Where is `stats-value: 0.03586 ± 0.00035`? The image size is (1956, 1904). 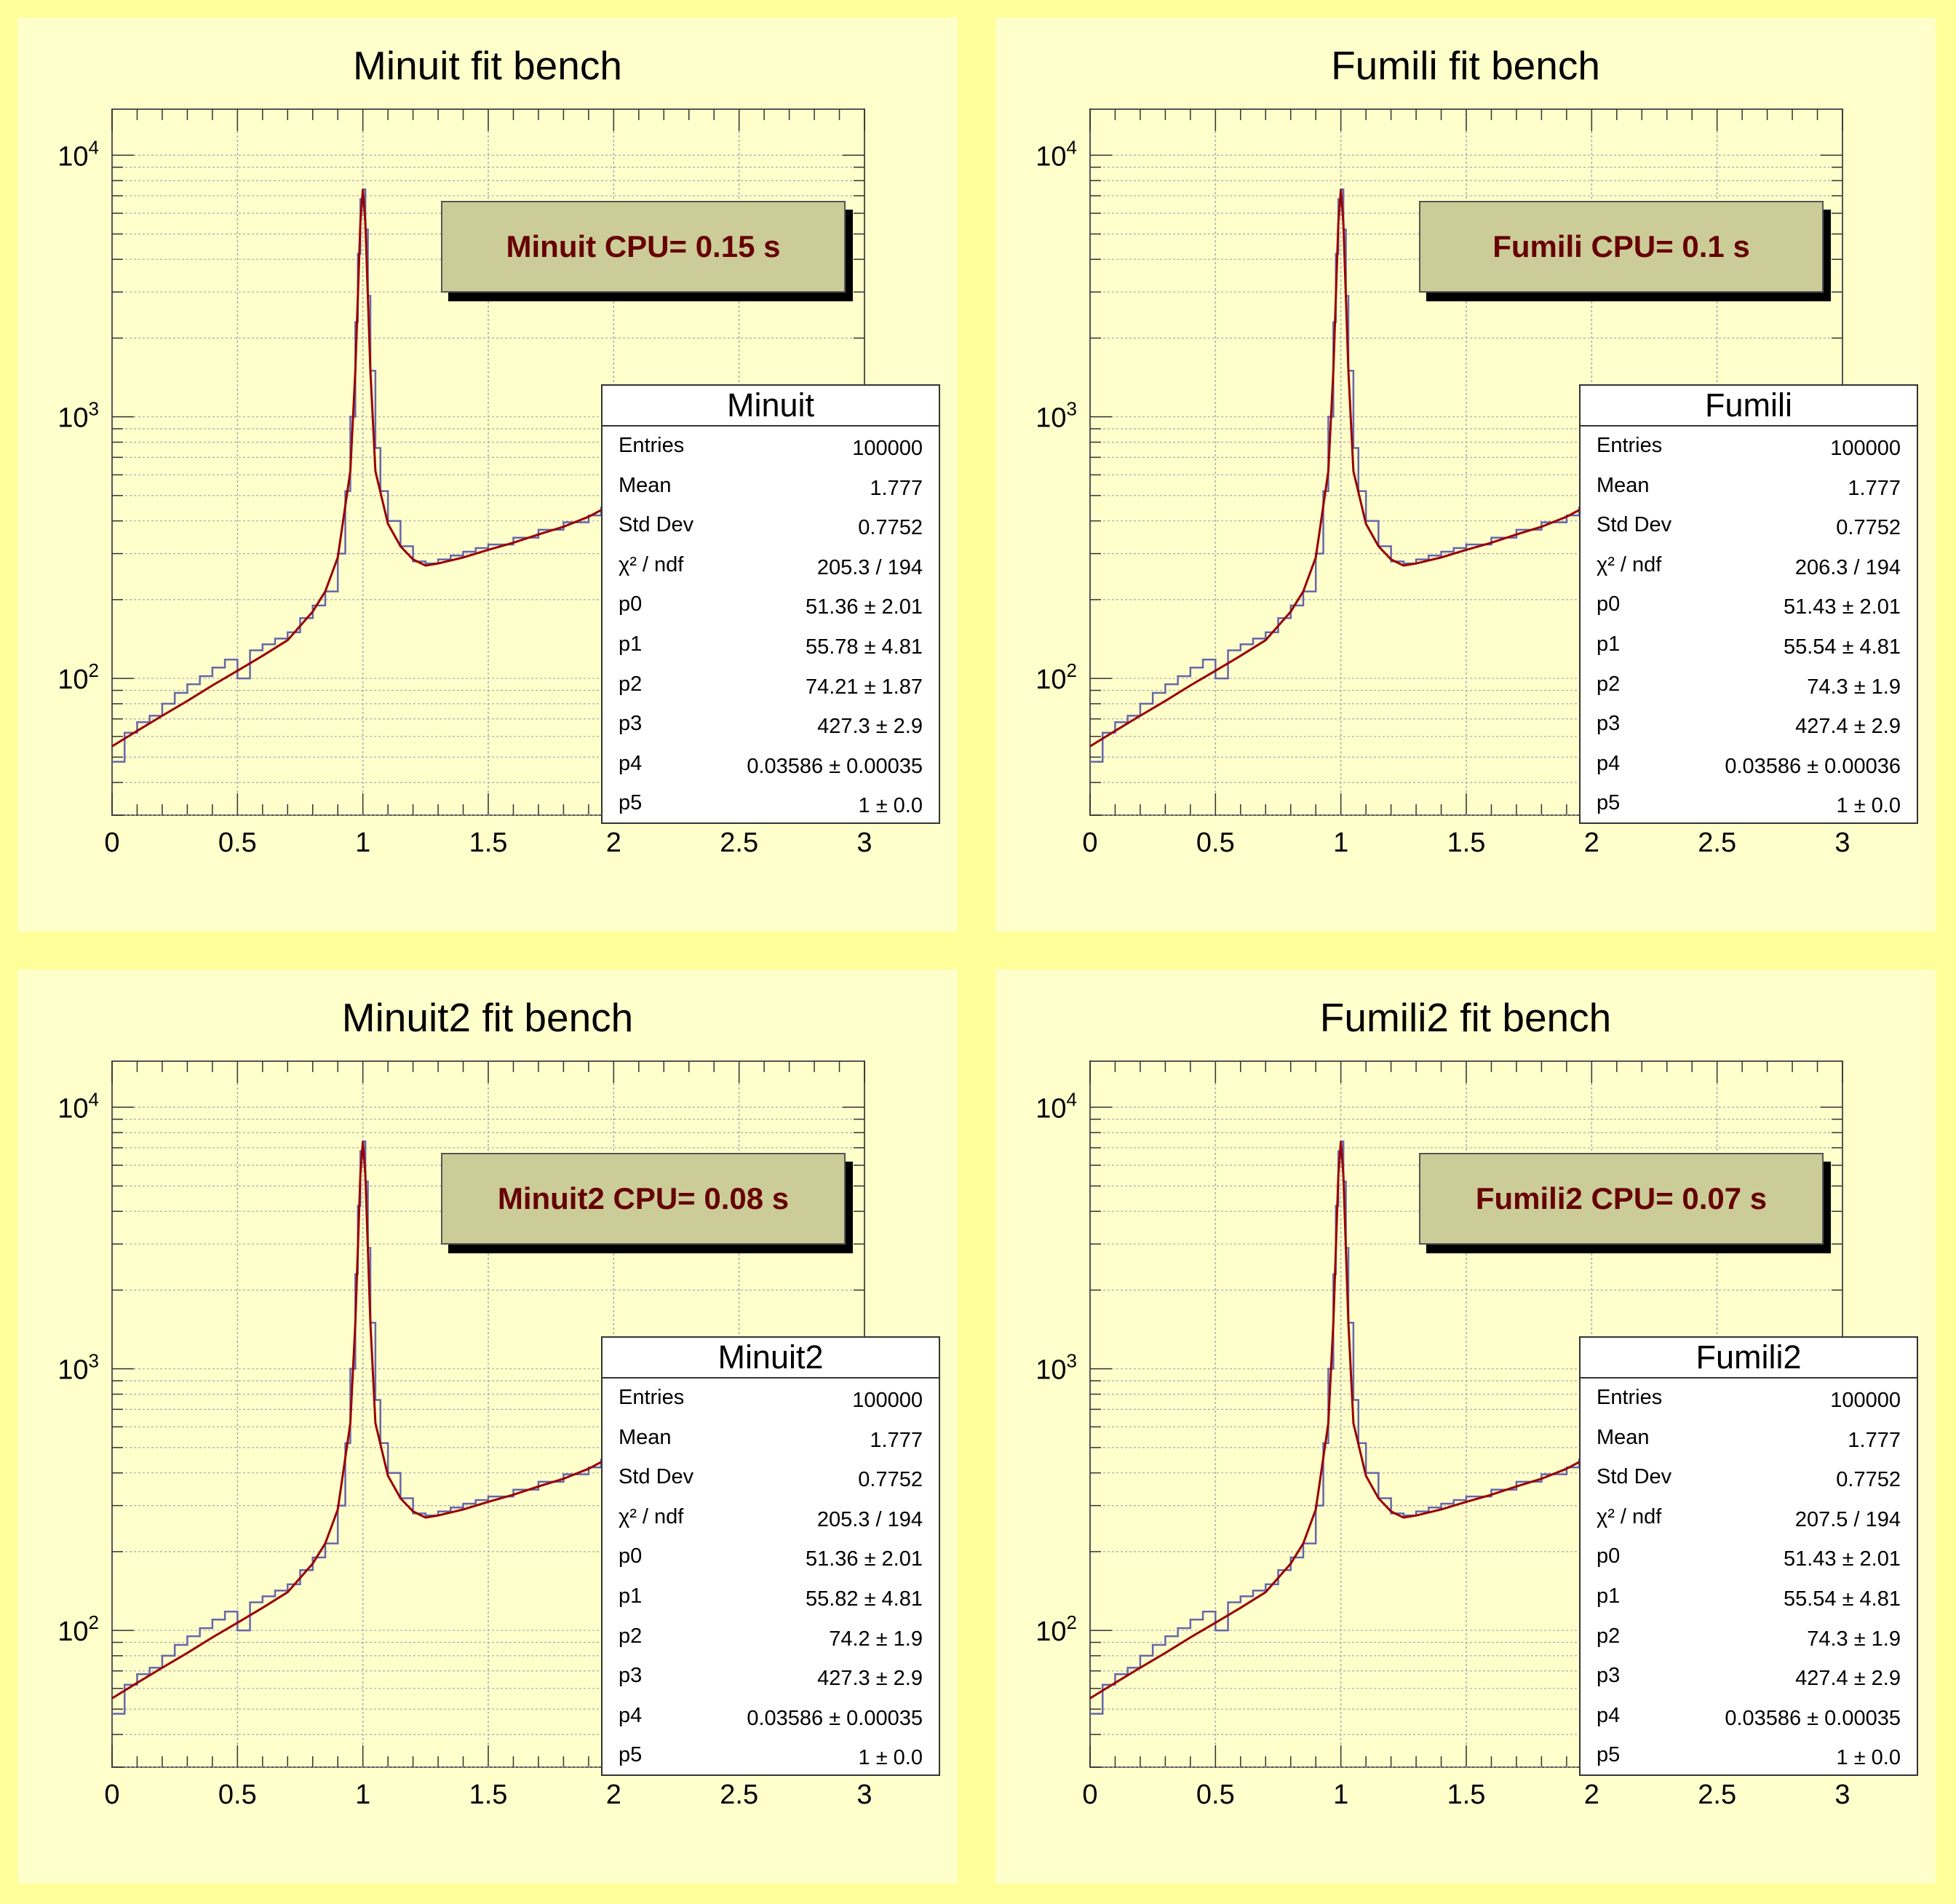
stats-value: 0.03586 ± 0.00035 is located at coordinates (835, 766).